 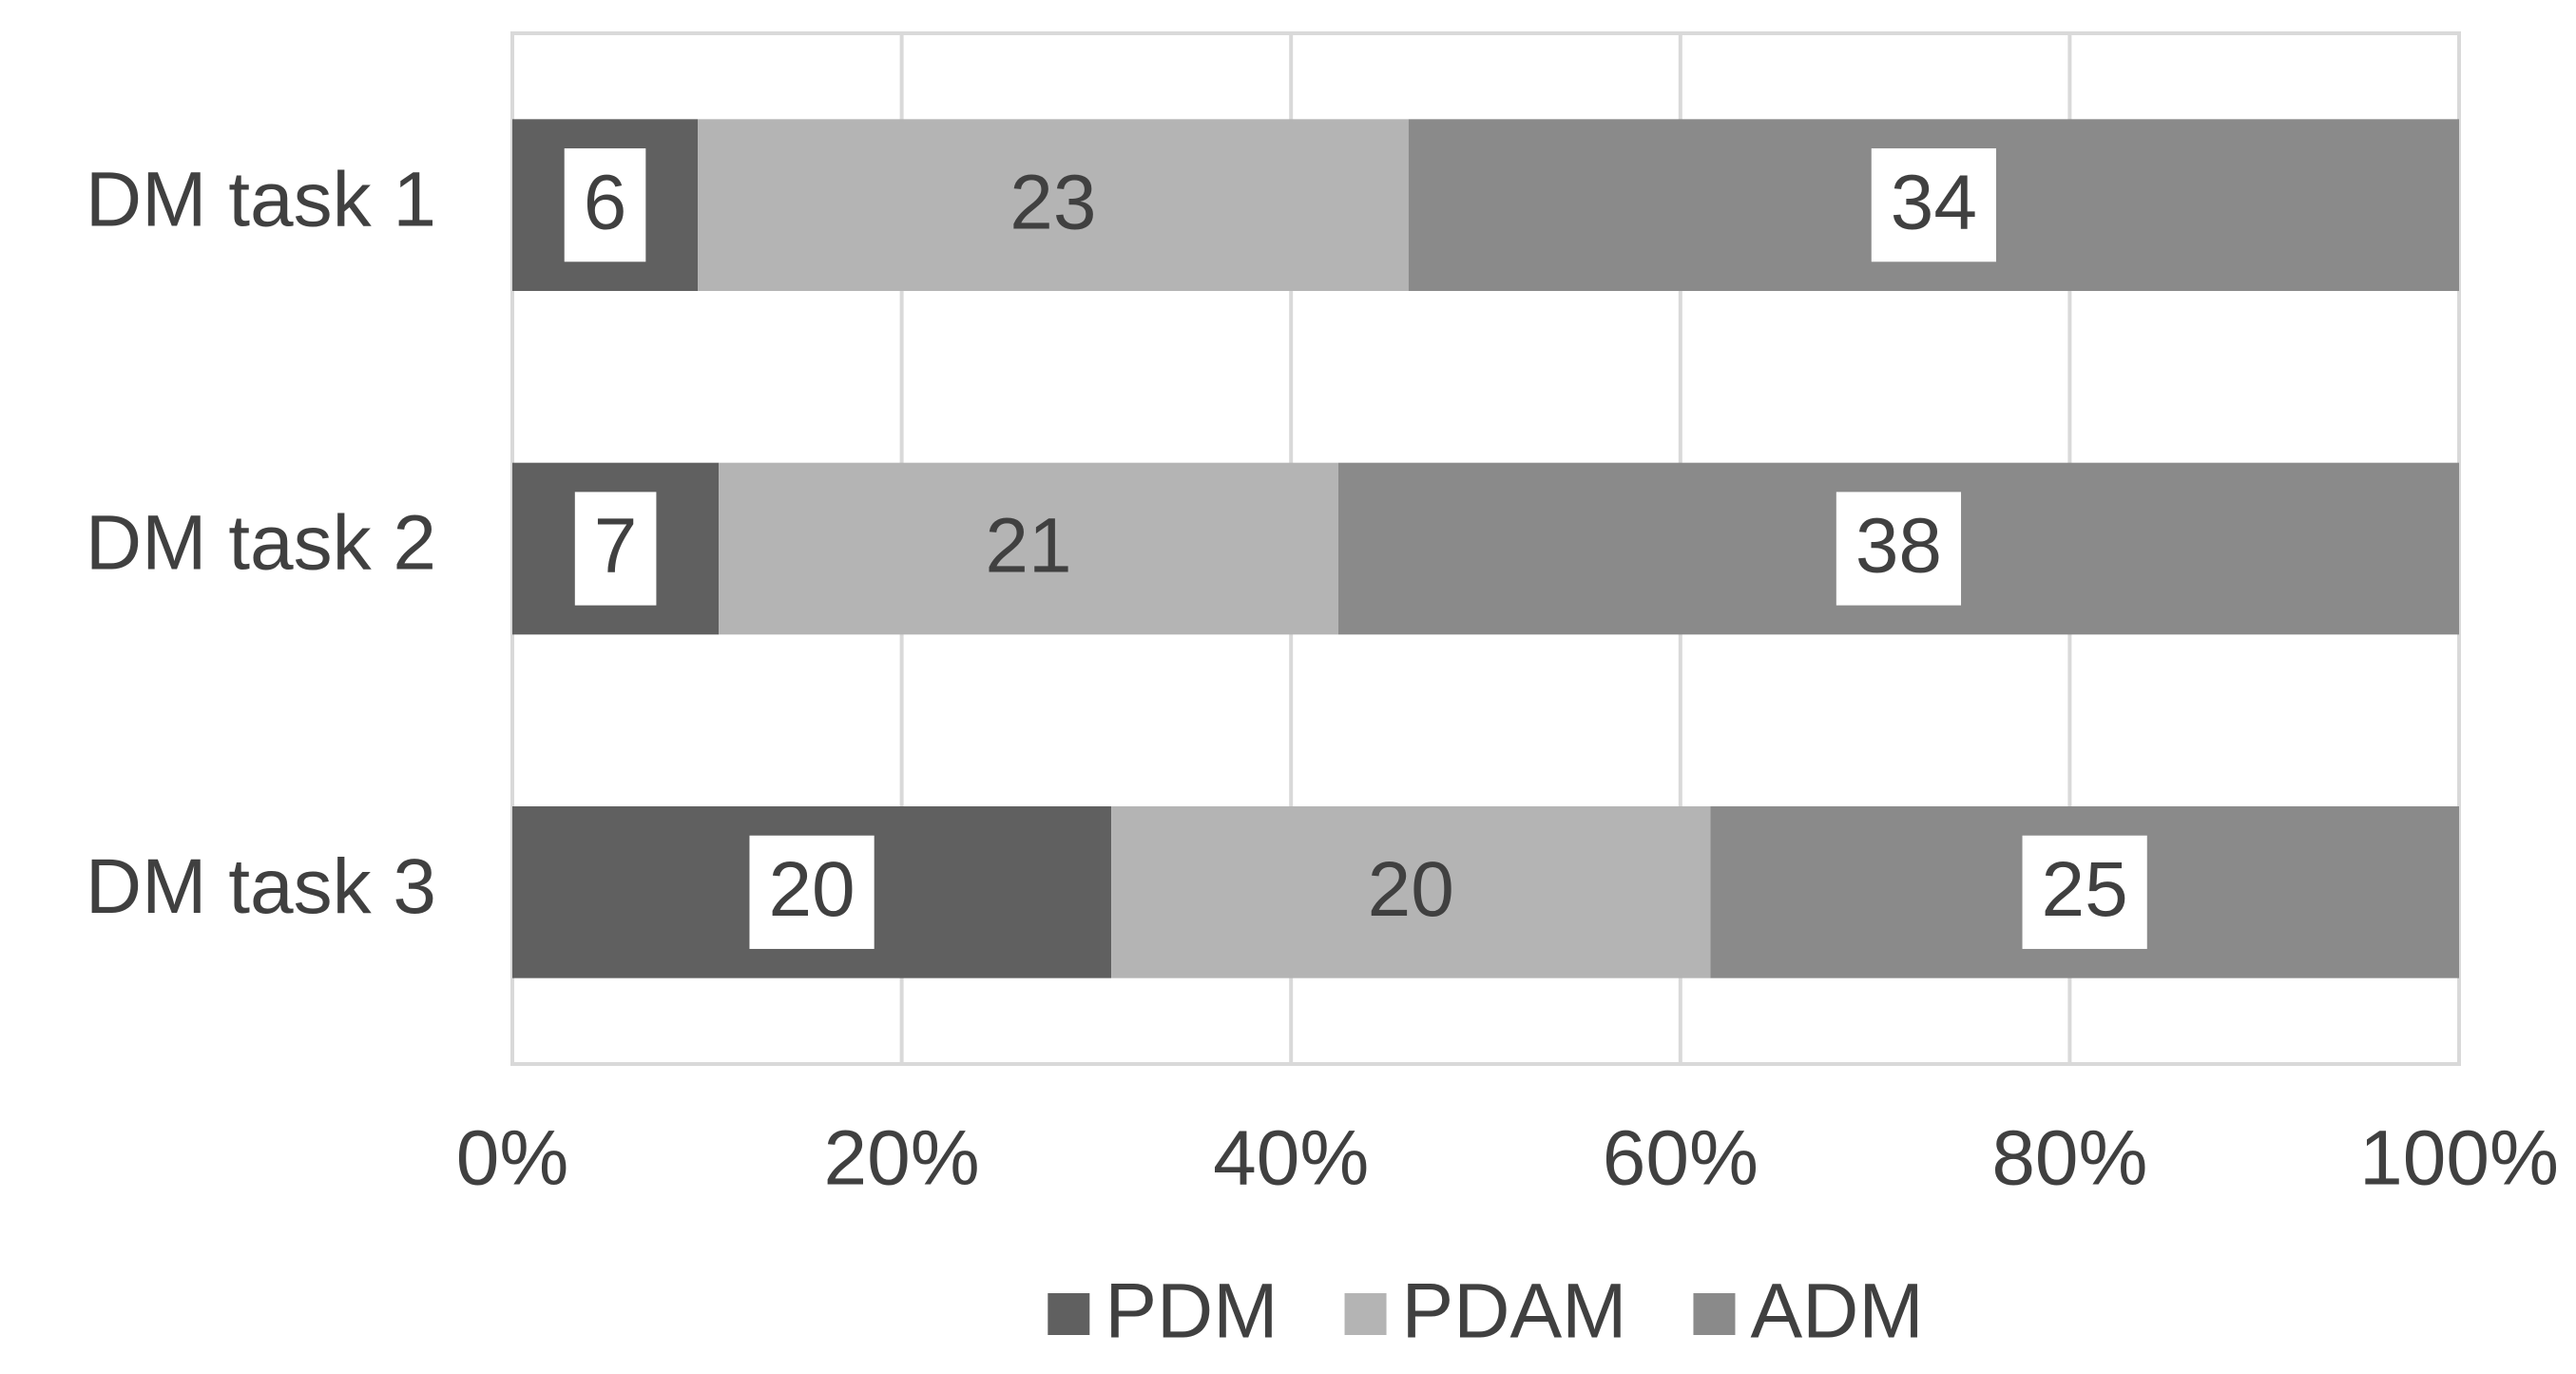 I want to click on data-label-group: 7, so click(x=615, y=549).